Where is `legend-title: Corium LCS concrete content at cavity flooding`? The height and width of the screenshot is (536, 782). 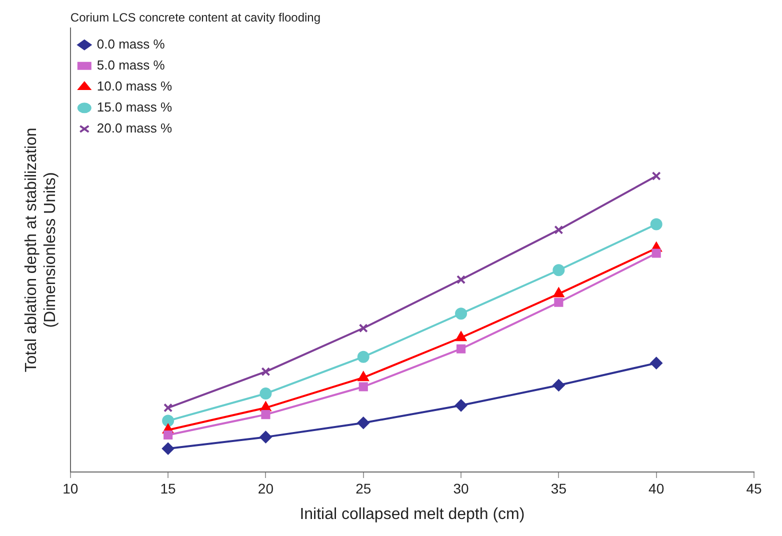 legend-title: Corium LCS concrete content at cavity flooding is located at coordinates (195, 17).